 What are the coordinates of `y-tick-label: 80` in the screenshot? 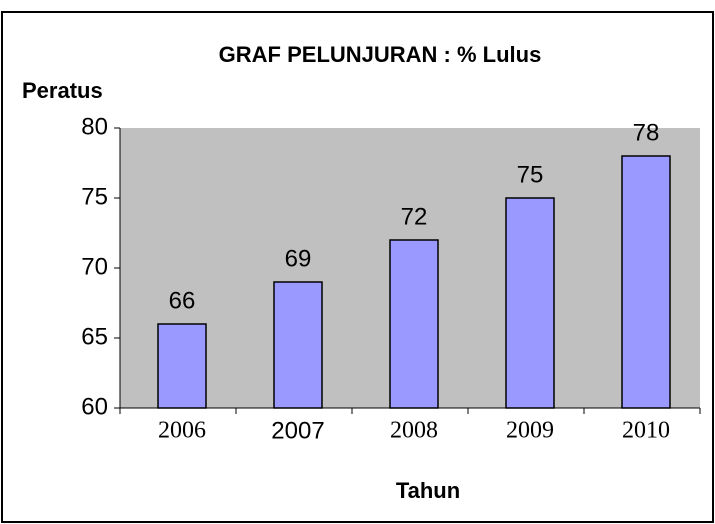 It's located at (94, 126).